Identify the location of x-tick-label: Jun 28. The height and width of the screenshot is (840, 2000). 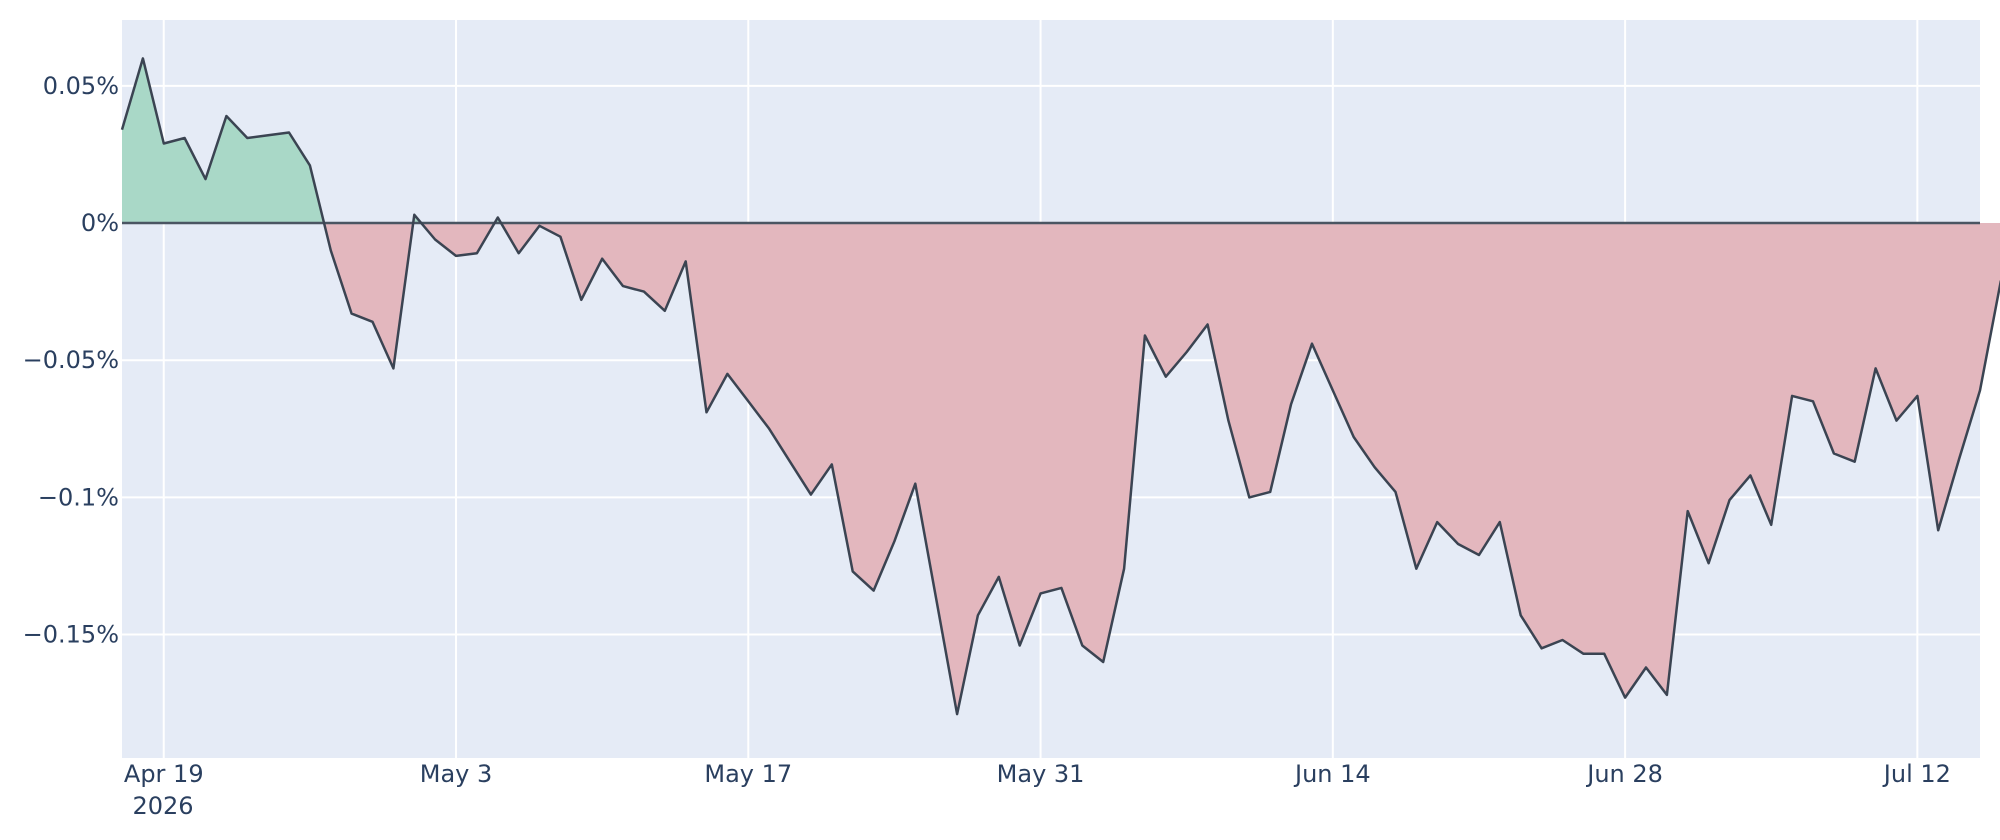
(1624, 774).